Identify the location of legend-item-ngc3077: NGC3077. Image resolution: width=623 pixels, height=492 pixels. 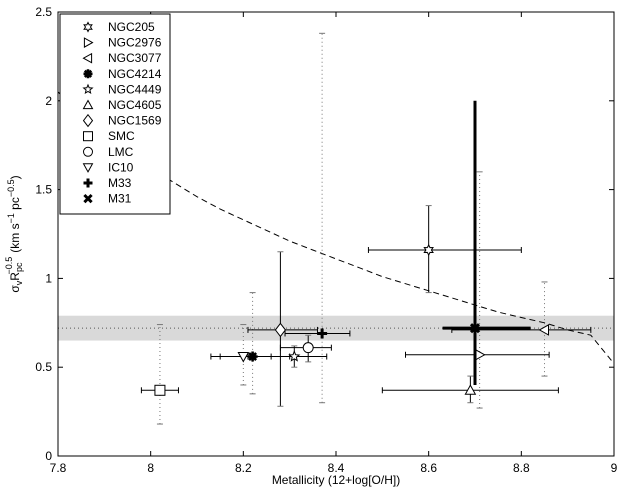
(122, 58).